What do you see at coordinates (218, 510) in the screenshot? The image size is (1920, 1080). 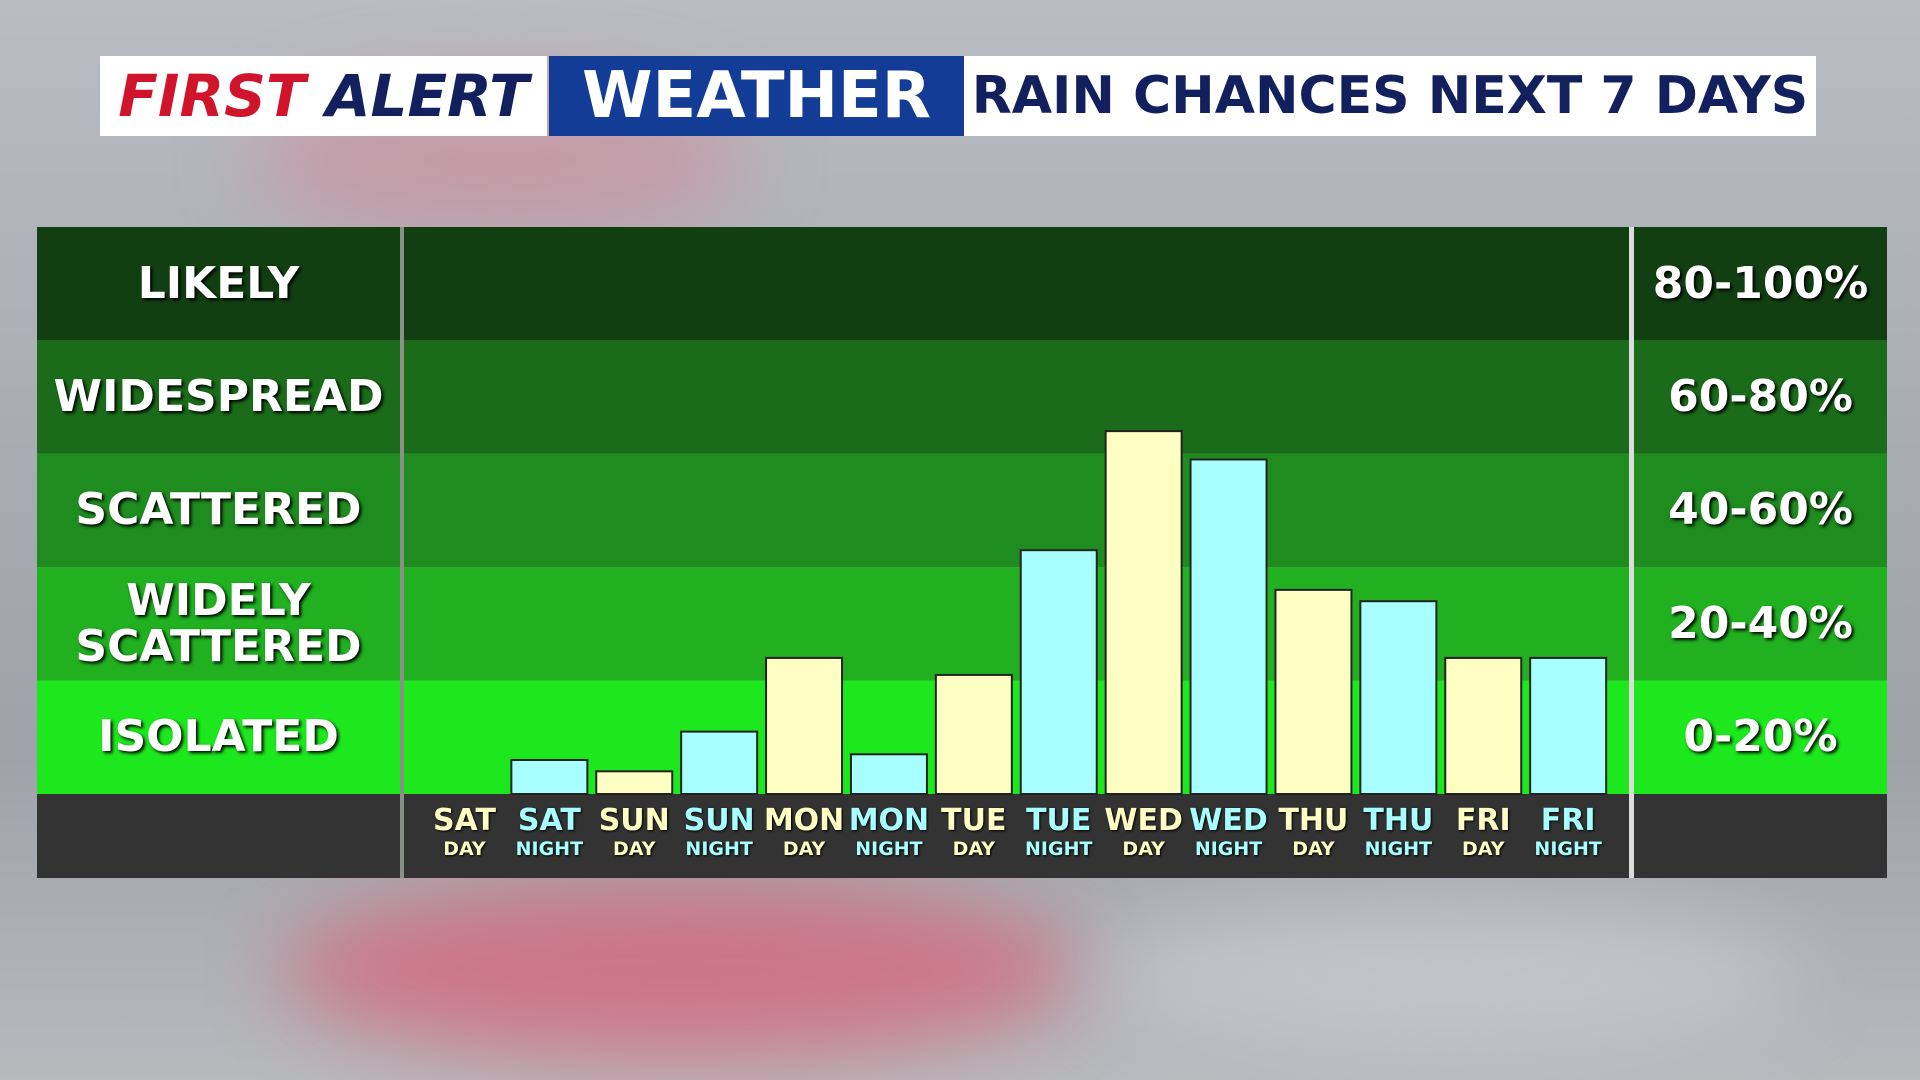 I see `band-label: SCATTERED` at bounding box center [218, 510].